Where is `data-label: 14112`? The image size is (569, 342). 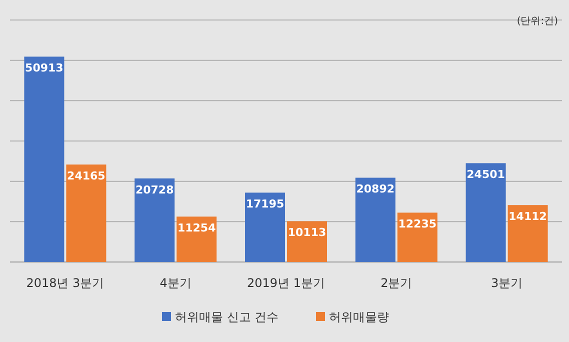 data-label: 14112 is located at coordinates (527, 217).